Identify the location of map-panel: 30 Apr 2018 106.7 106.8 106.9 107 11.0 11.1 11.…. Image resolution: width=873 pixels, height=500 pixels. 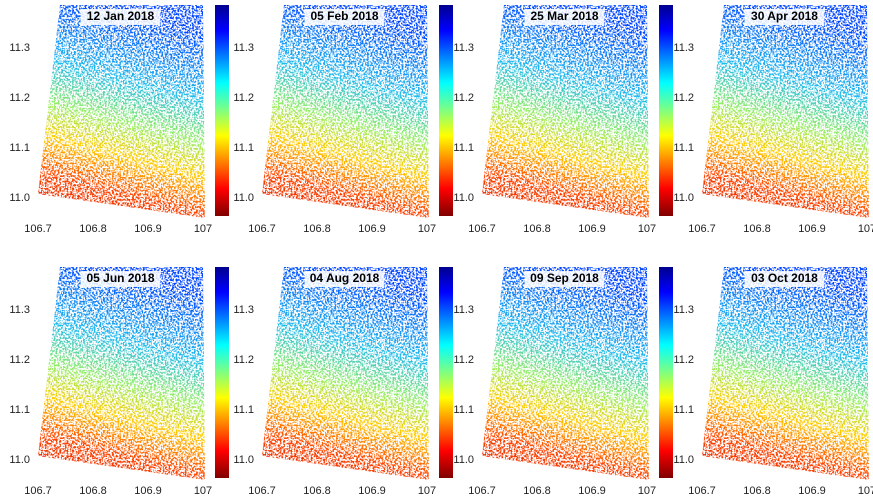
(773, 120).